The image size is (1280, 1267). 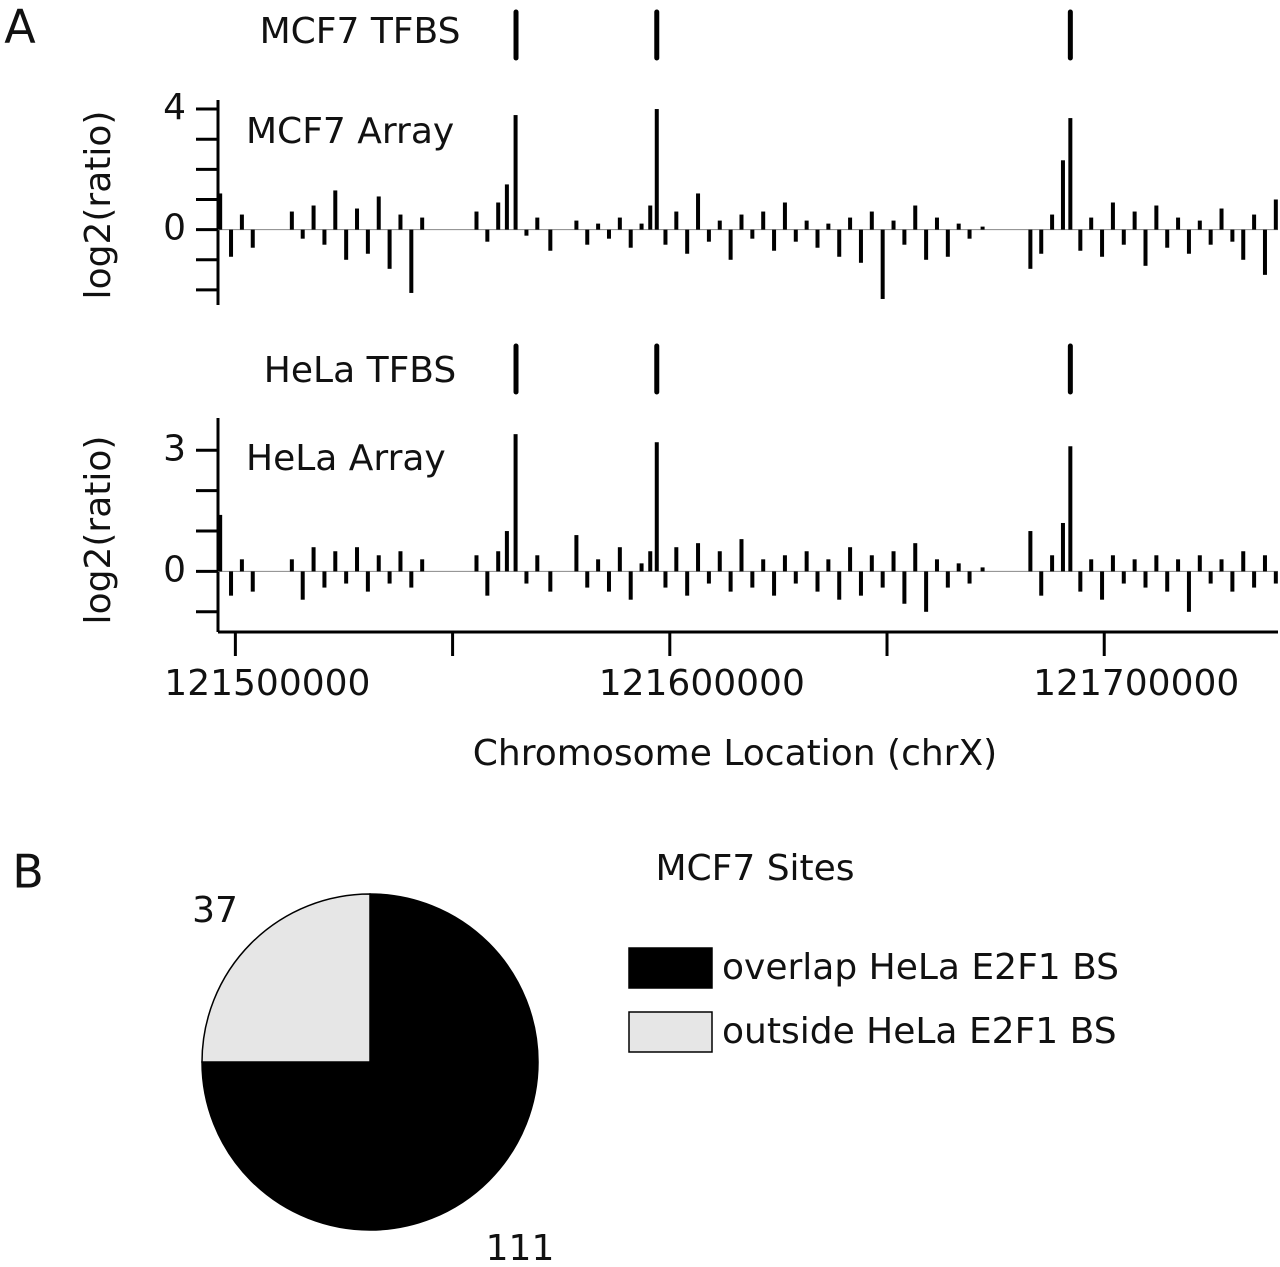 What do you see at coordinates (1136, 683) in the screenshot?
I see `x-tick-label: 121700000` at bounding box center [1136, 683].